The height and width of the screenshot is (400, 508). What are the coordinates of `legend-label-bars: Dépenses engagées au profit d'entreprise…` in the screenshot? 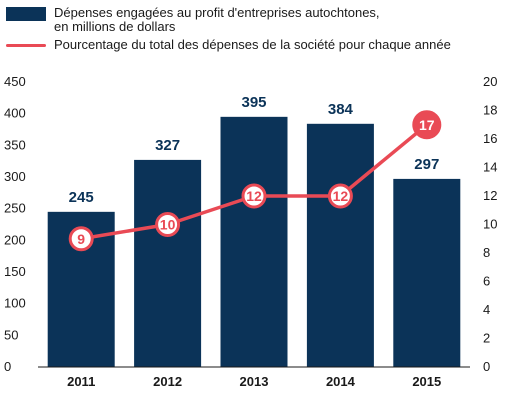 It's located at (217, 19).